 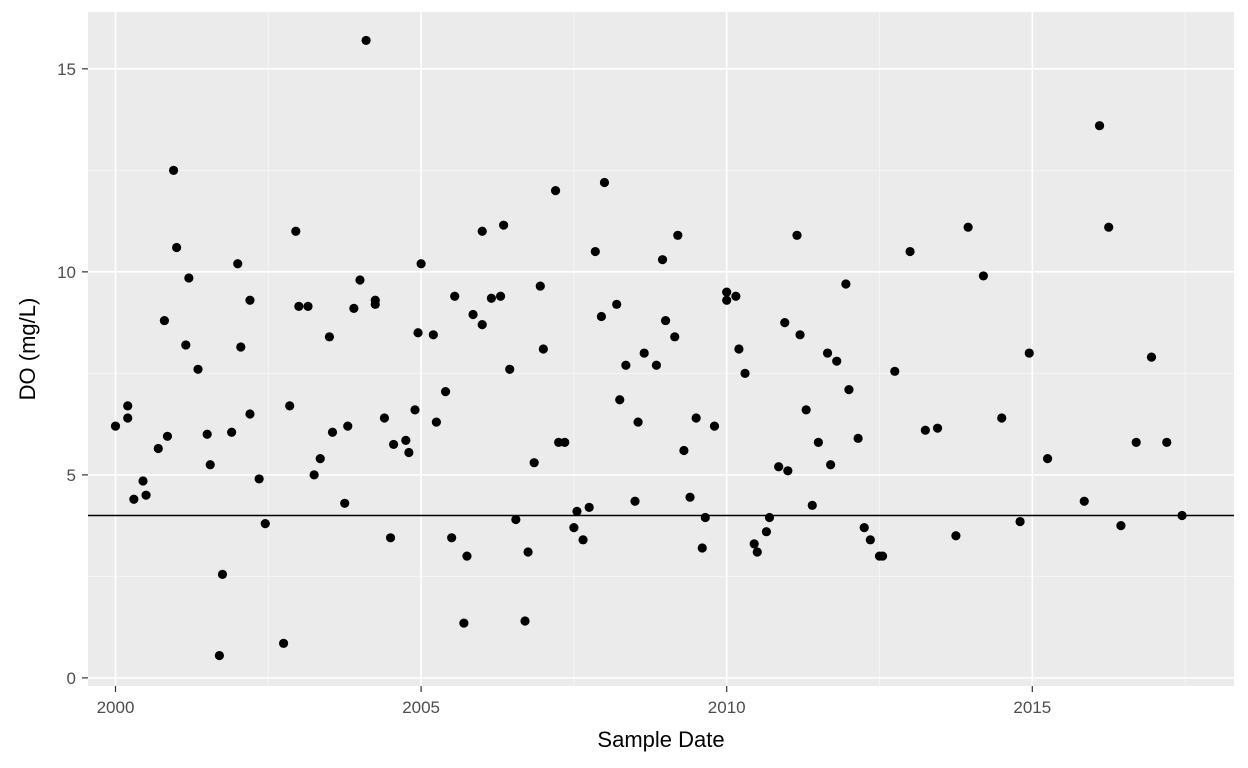 I want to click on y-axis: 0 5 10 15, so click(x=72, y=374).